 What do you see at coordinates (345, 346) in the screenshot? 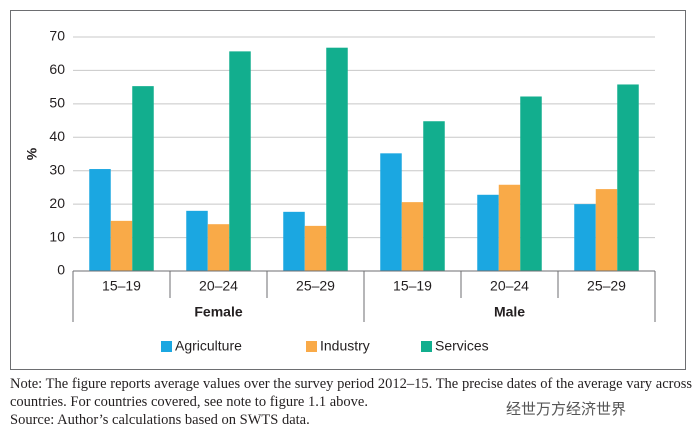
I see `legend-label: Industry` at bounding box center [345, 346].